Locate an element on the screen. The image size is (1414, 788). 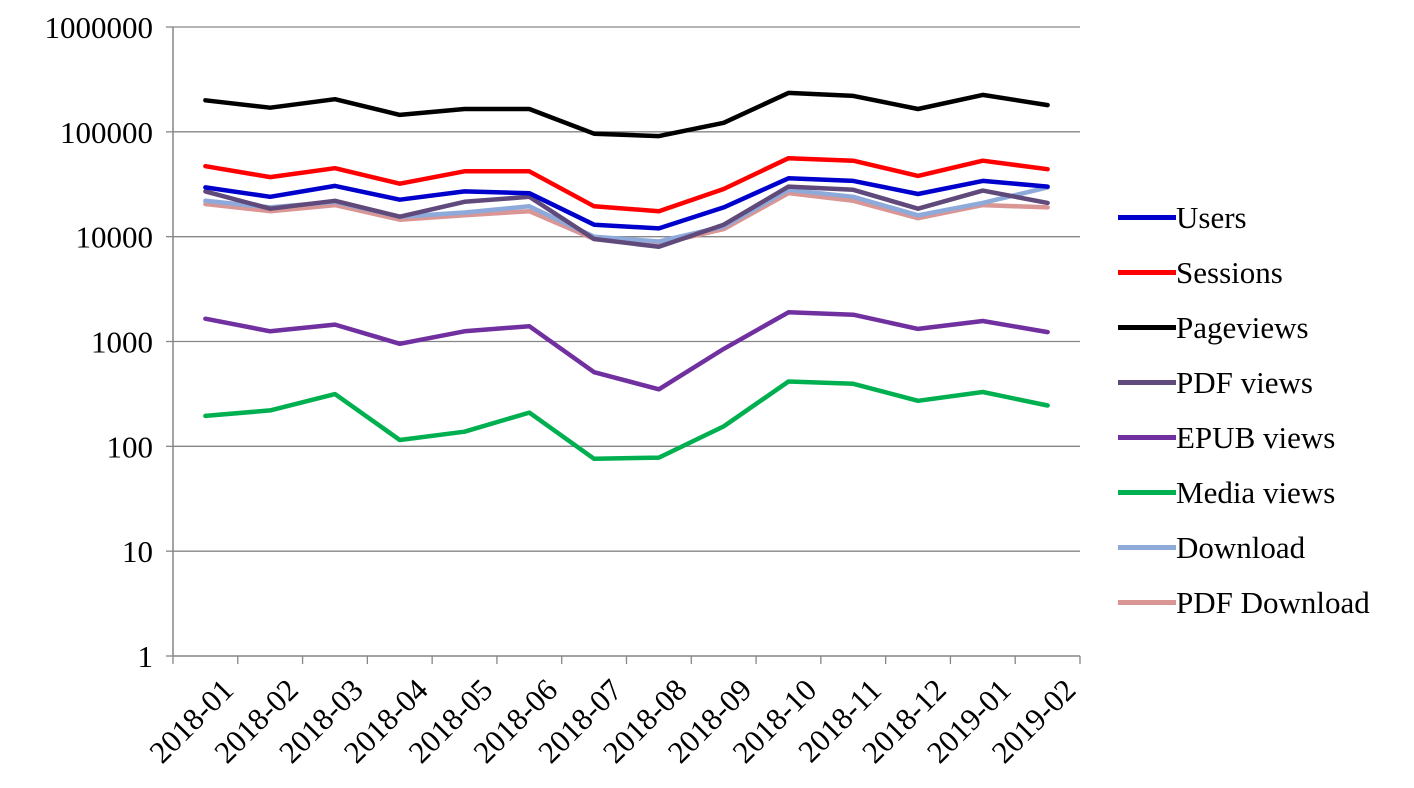
y-tick-label: 1000 is located at coordinates (122, 342).